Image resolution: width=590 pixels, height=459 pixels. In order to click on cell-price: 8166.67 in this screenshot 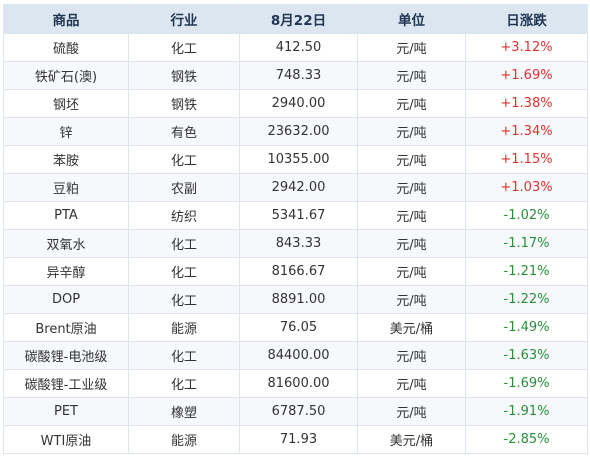, I will do `click(298, 271)`.